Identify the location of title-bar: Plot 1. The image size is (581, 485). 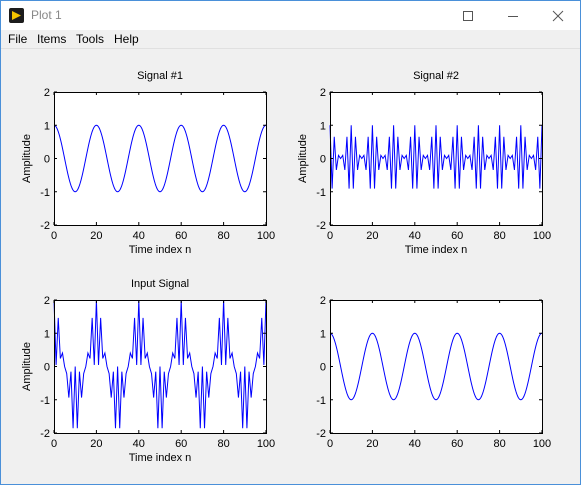
(290, 15).